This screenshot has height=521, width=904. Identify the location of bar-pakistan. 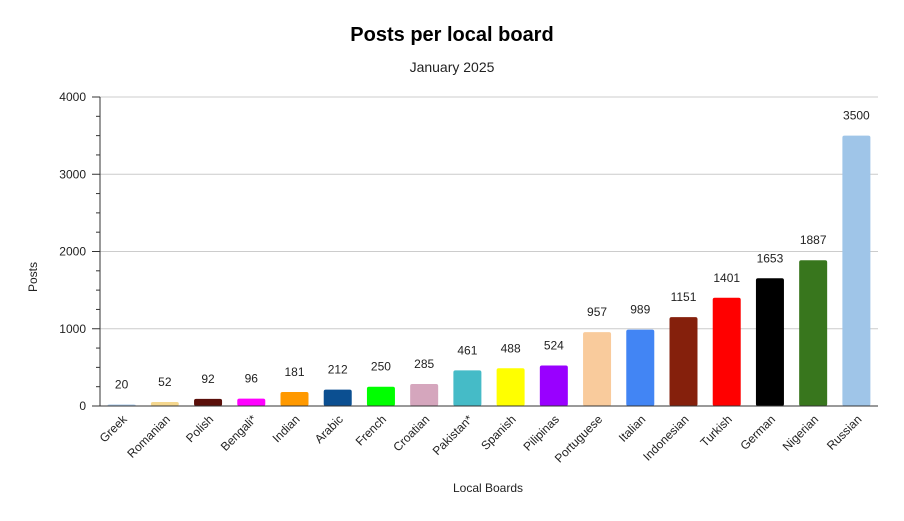
(467, 388).